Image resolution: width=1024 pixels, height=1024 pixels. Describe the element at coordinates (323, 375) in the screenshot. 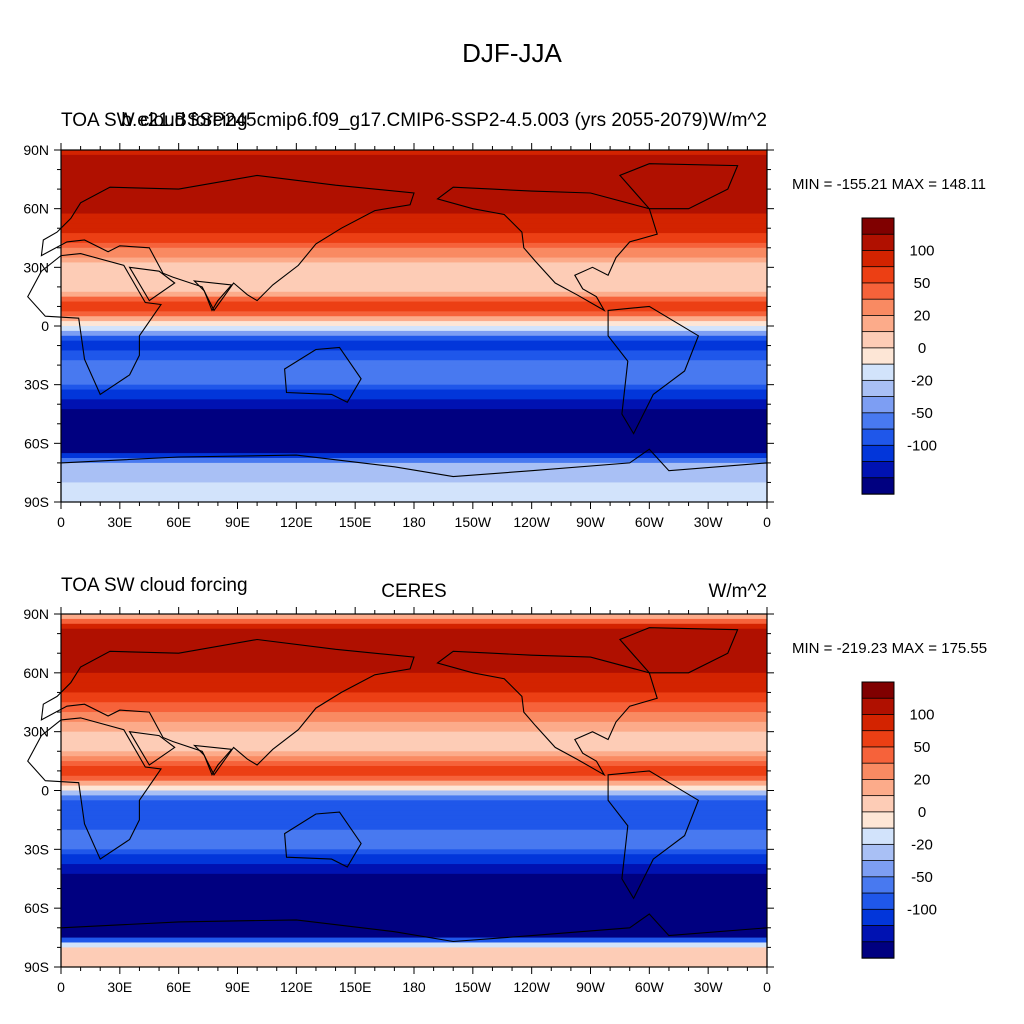

I see `australia-outline` at that location.